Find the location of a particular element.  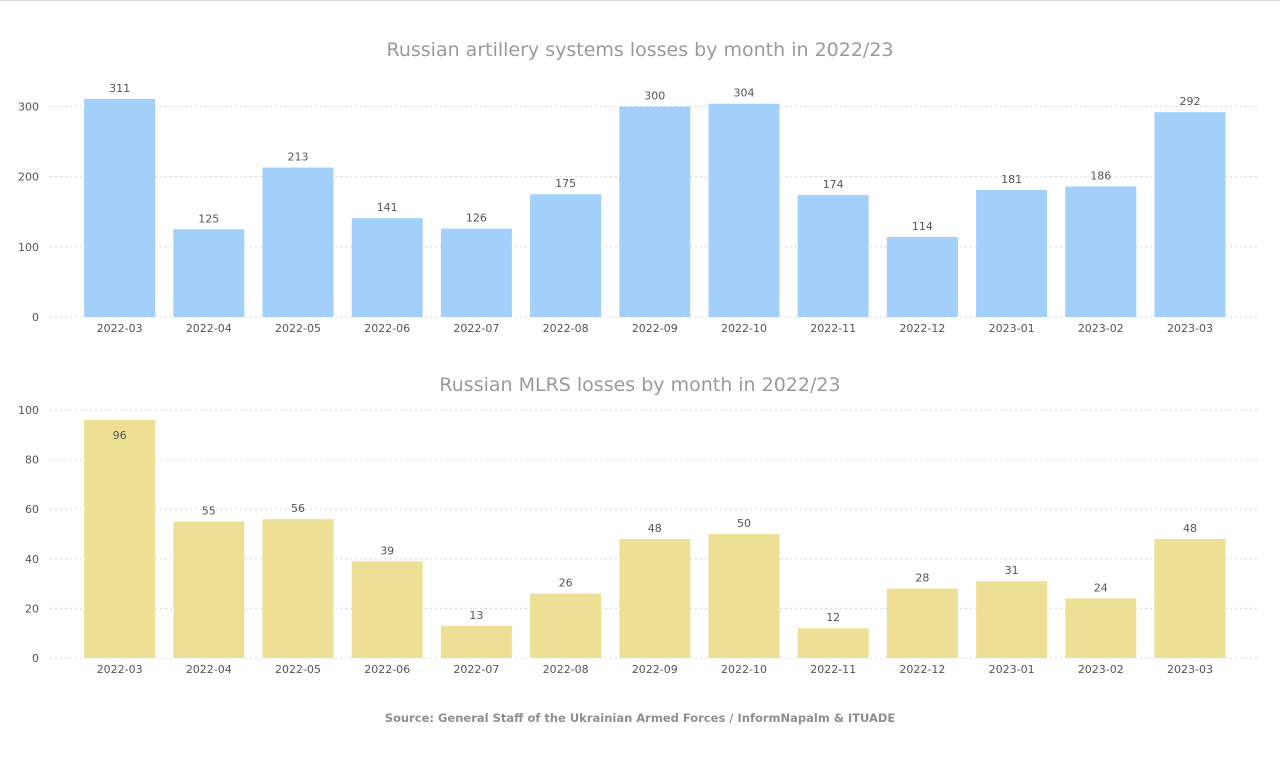

mlrs-x-tick-label: 2022-08 is located at coordinates (566, 669).